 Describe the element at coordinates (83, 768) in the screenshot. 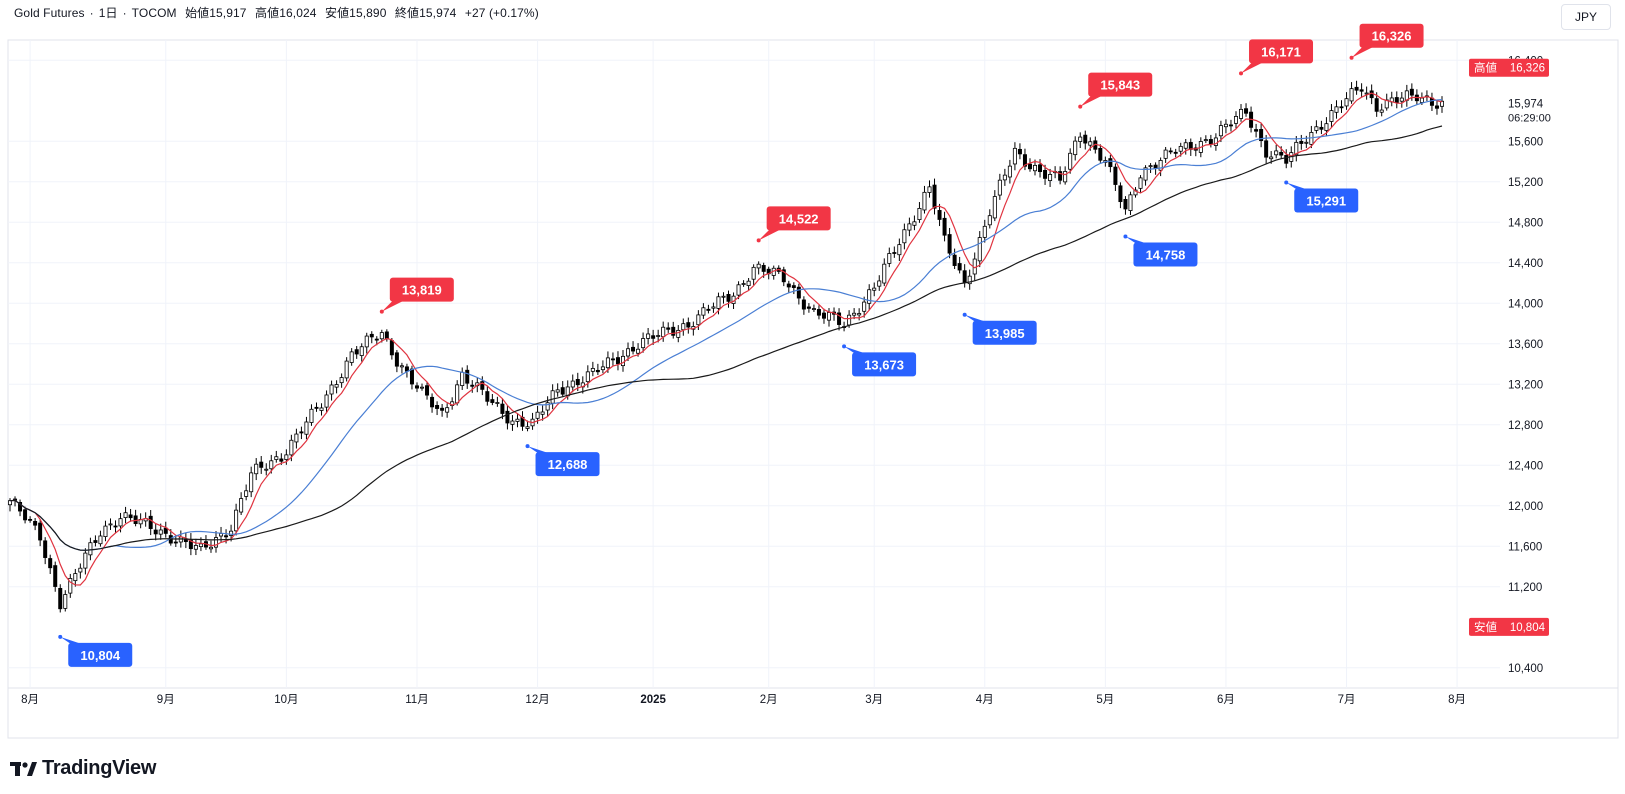

I see `tradingview-logo: TradingView` at that location.